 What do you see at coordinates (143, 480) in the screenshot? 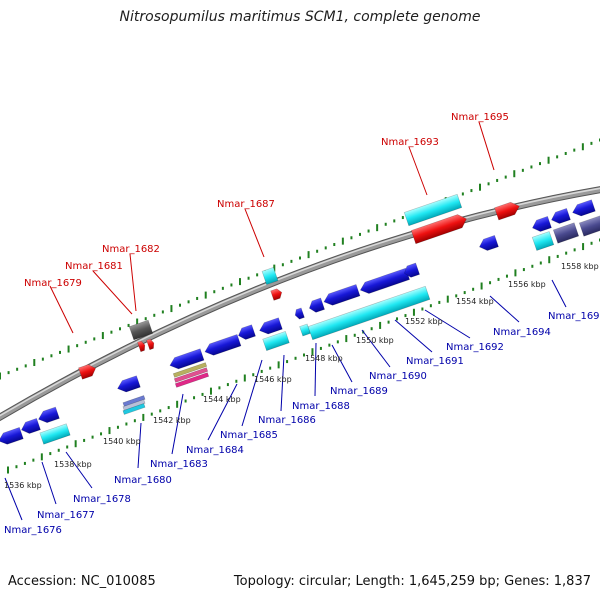
I see `reverse-gene-label: Nmar_1680` at bounding box center [143, 480].